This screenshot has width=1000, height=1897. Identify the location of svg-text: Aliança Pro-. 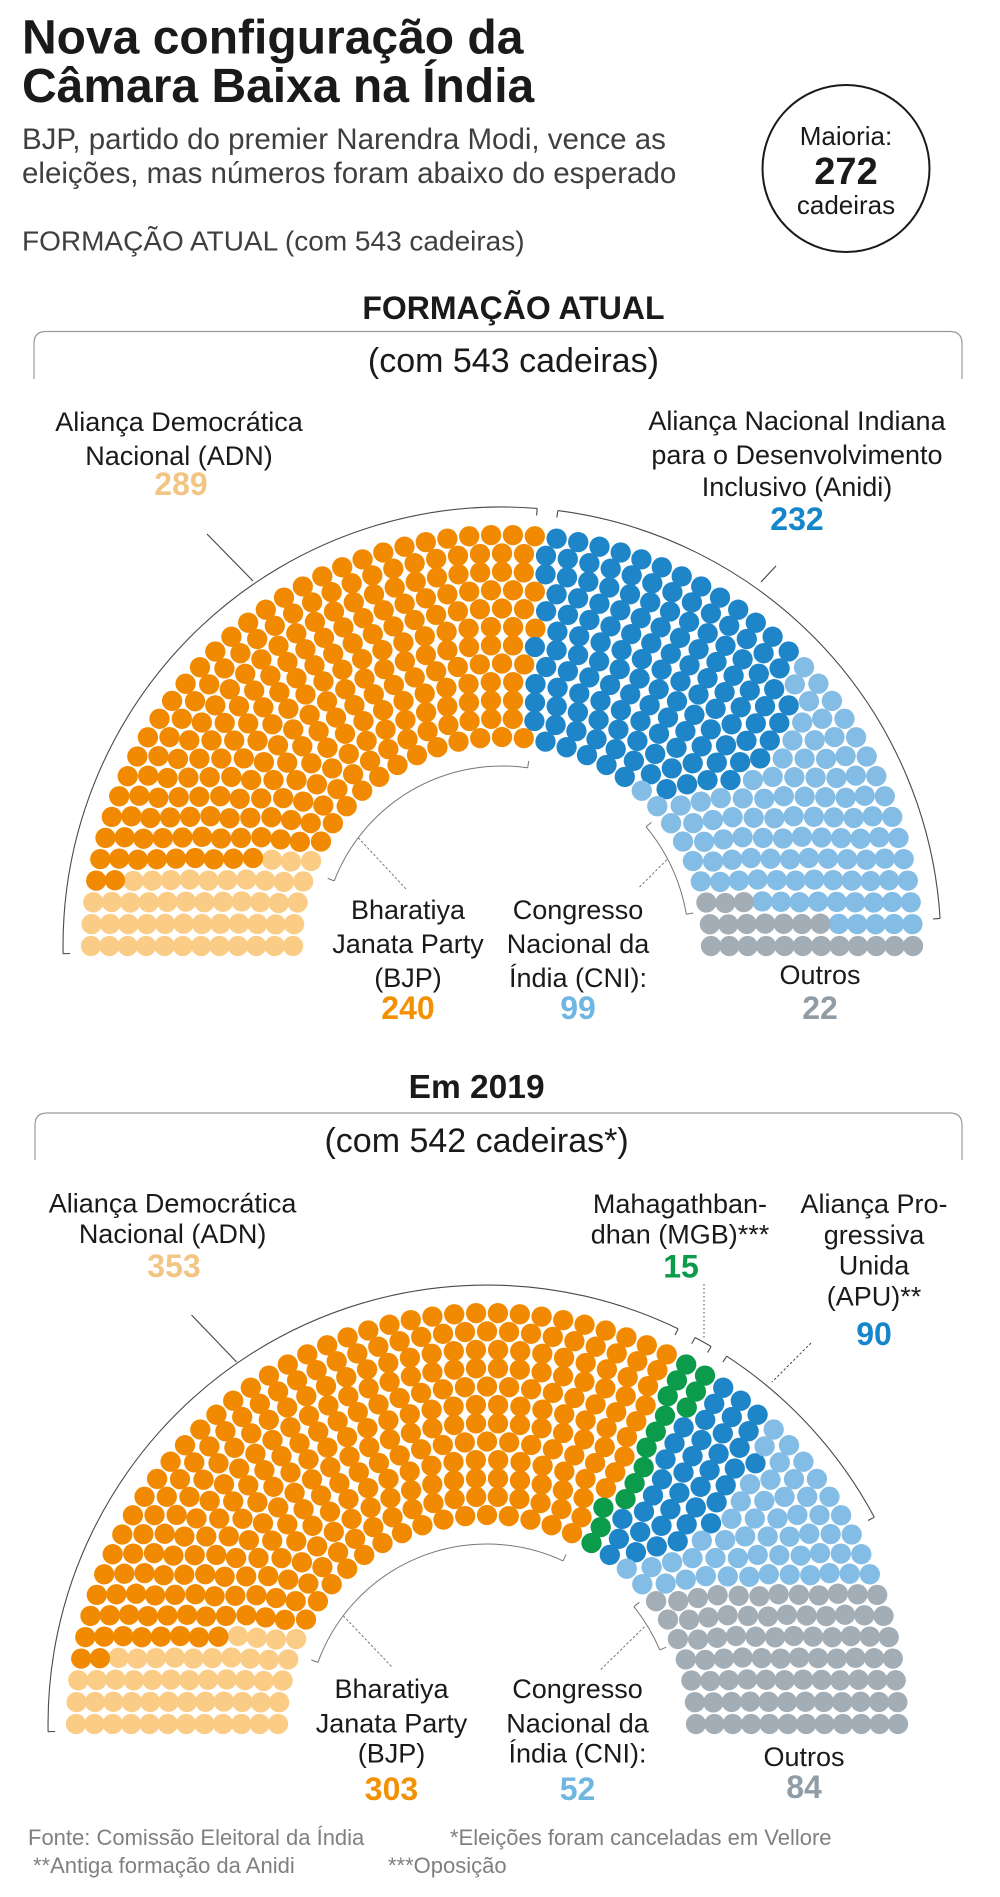
(873, 1204).